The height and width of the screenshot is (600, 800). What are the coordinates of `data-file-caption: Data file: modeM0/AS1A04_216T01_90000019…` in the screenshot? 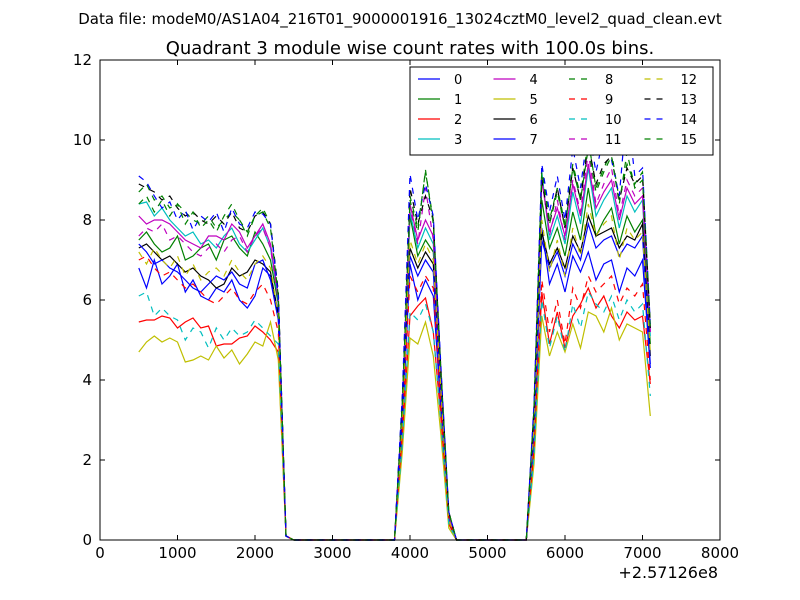 It's located at (400, 19).